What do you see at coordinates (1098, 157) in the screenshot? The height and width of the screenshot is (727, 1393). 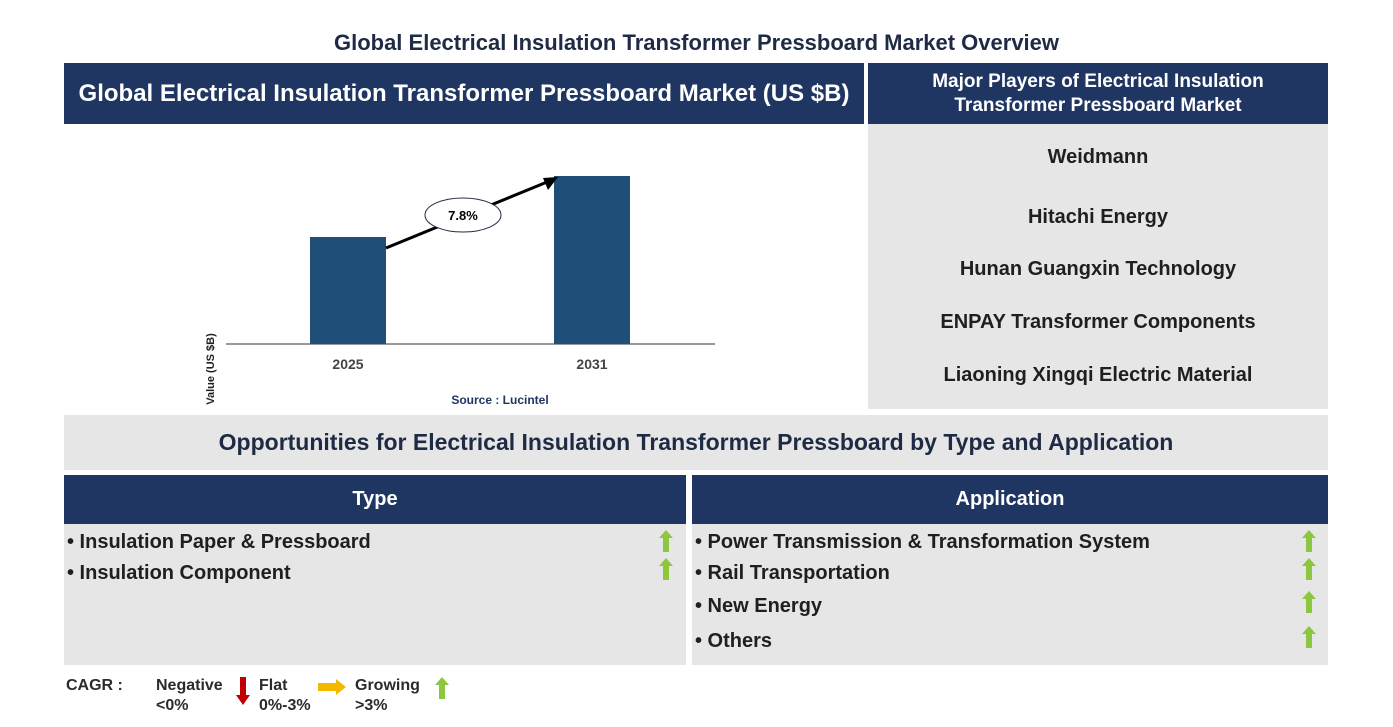 I see `player-item: Weidmann` at bounding box center [1098, 157].